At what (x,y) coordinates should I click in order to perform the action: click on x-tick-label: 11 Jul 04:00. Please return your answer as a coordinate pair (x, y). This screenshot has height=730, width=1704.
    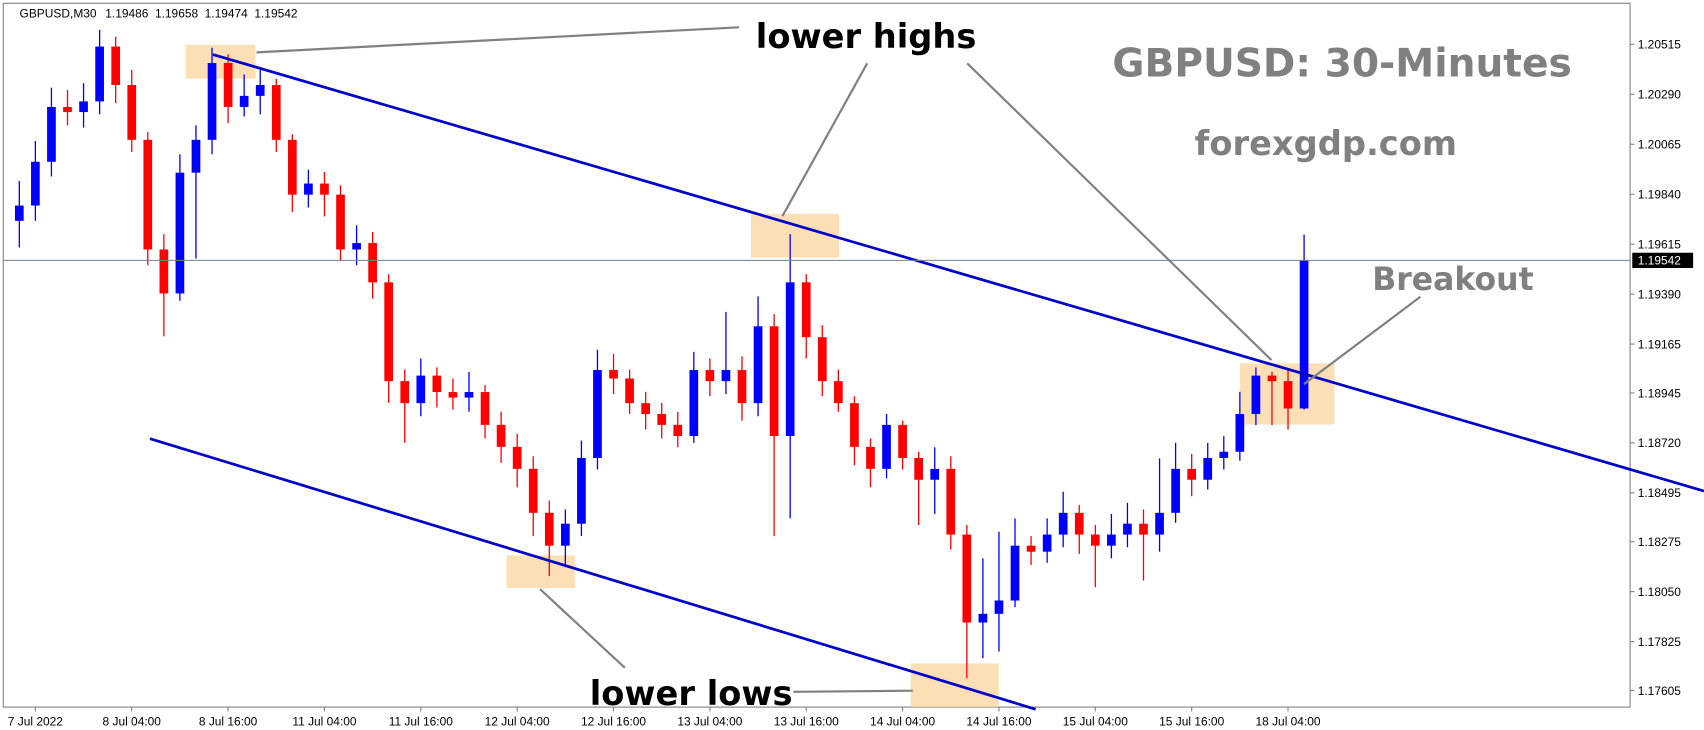
    Looking at the image, I should click on (324, 722).